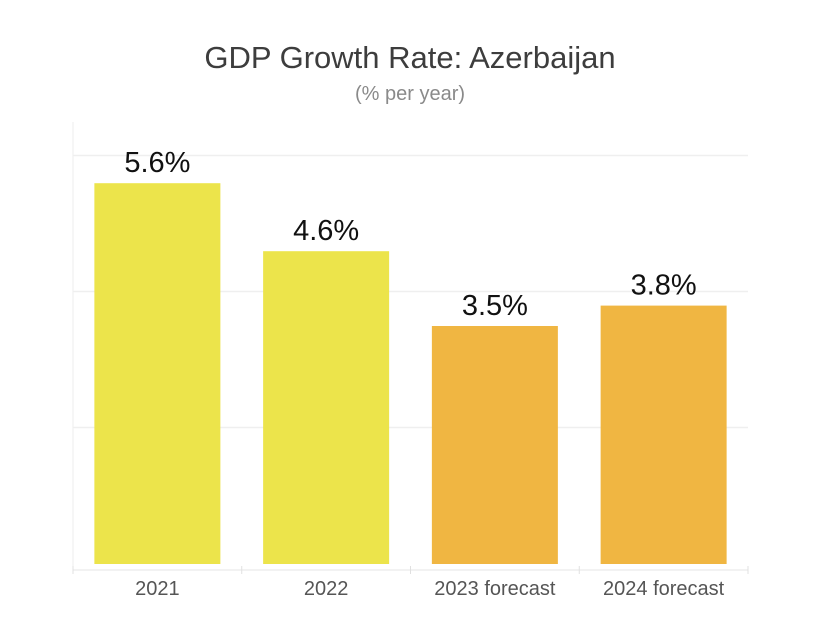 The height and width of the screenshot is (632, 820). Describe the element at coordinates (157, 589) in the screenshot. I see `x-tick-label: 2021` at that location.